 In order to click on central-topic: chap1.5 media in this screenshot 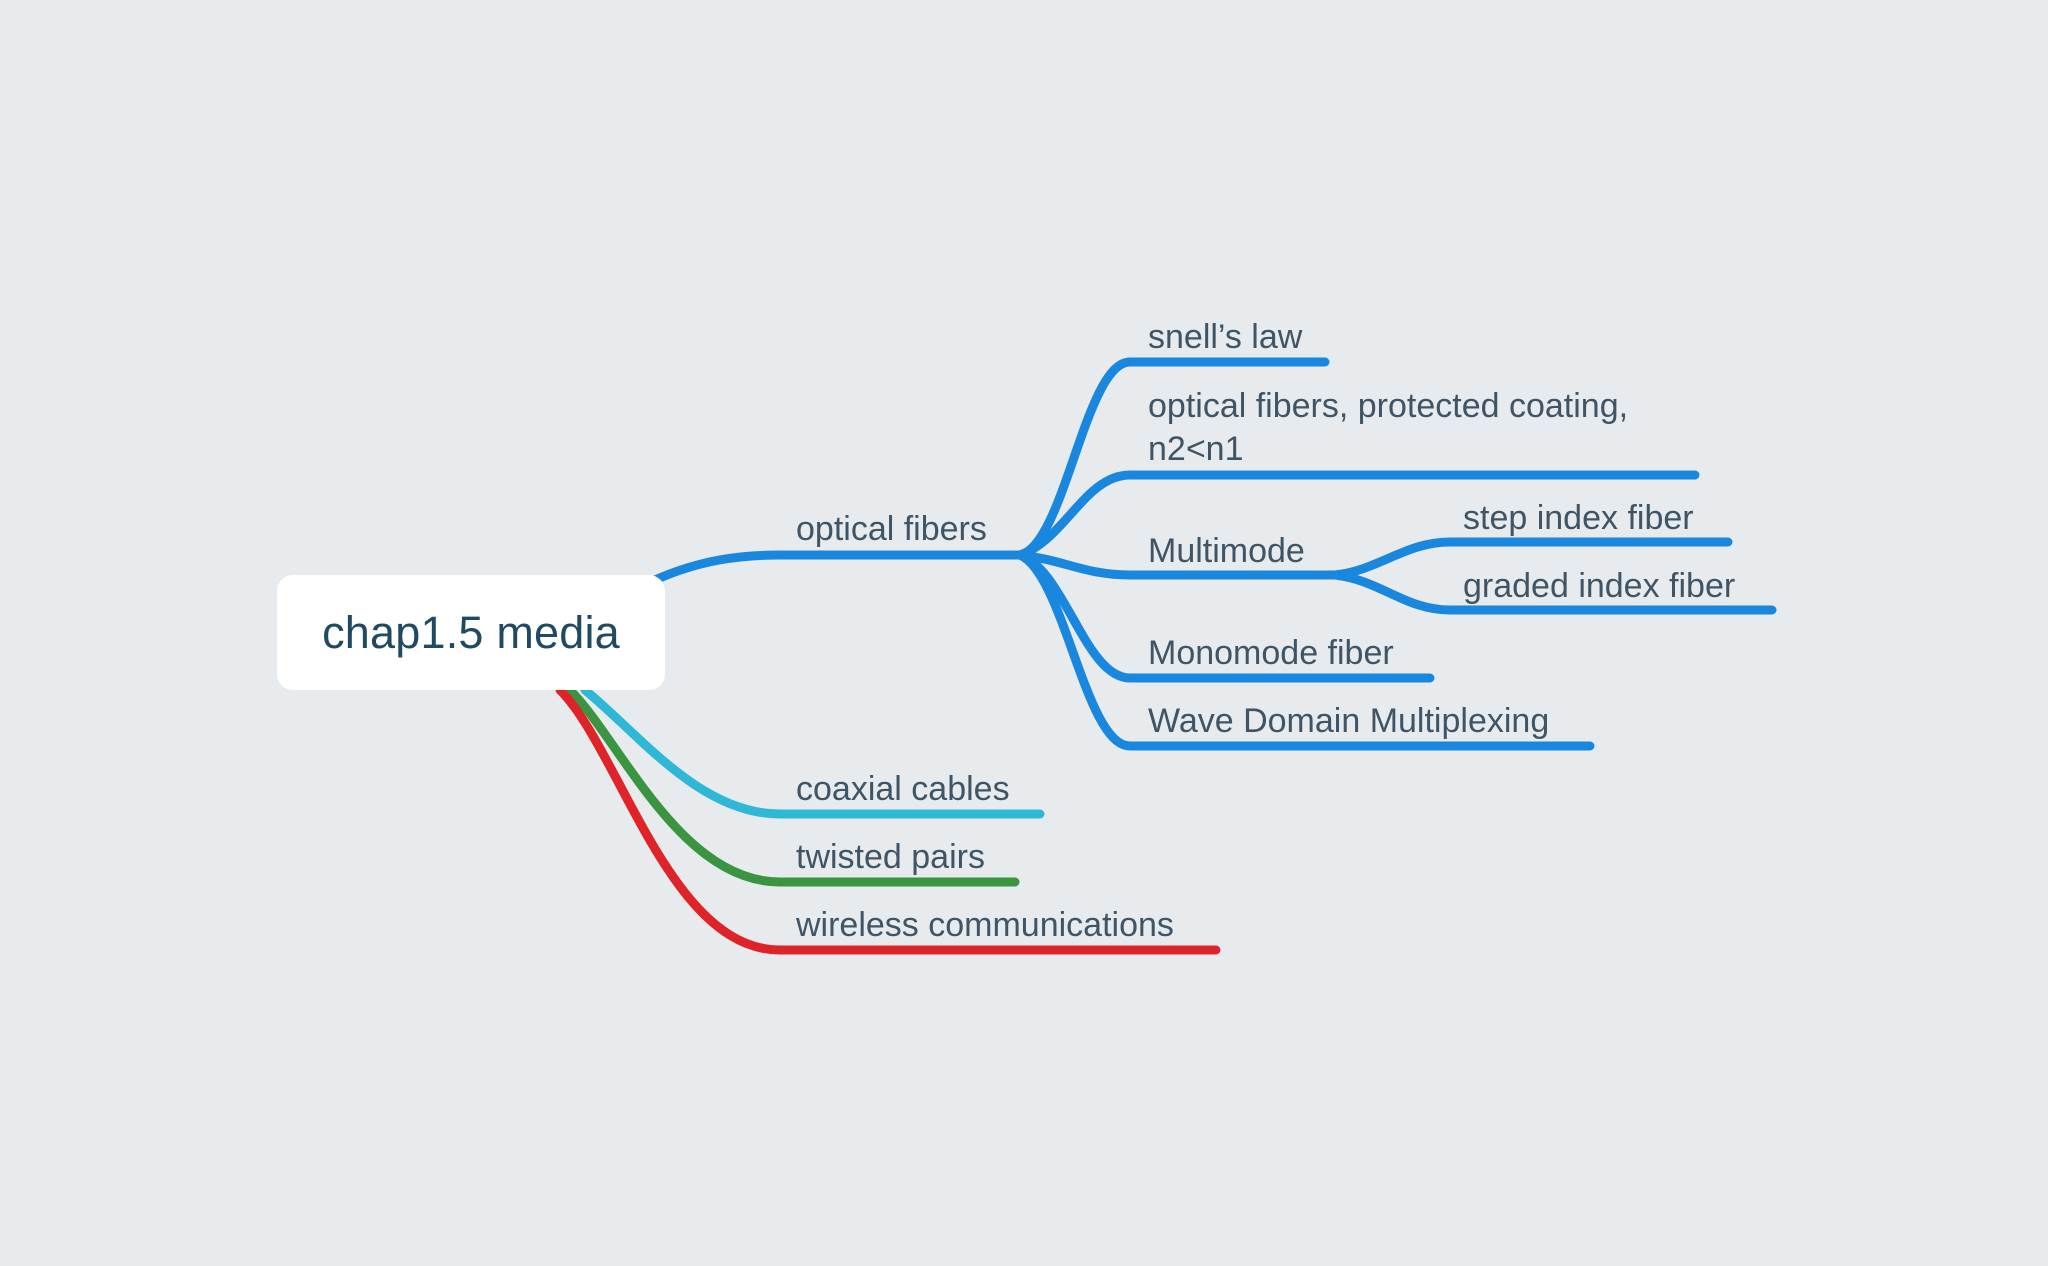, I will do `click(471, 632)`.